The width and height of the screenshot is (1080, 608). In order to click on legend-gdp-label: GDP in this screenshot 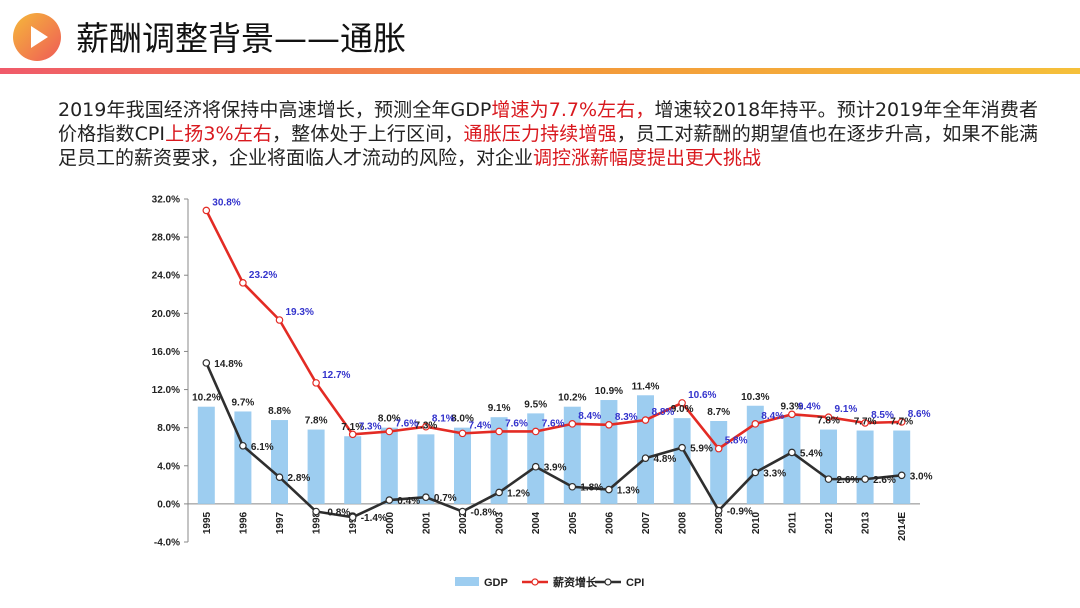, I will do `click(496, 583)`.